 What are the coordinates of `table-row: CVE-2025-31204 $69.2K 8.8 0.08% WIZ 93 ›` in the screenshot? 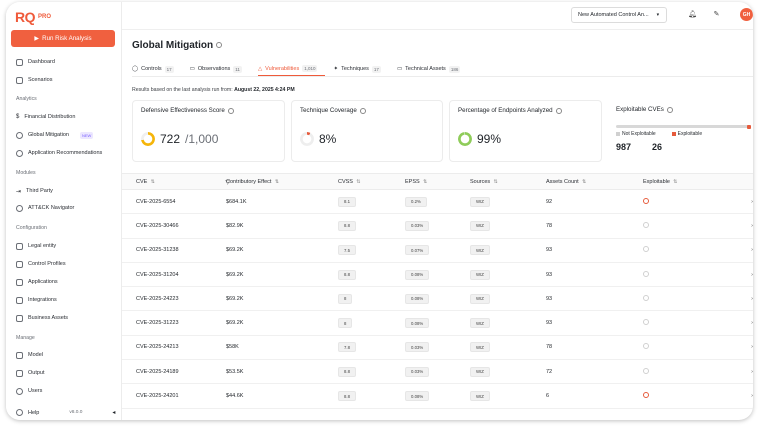 It's located at (437, 275).